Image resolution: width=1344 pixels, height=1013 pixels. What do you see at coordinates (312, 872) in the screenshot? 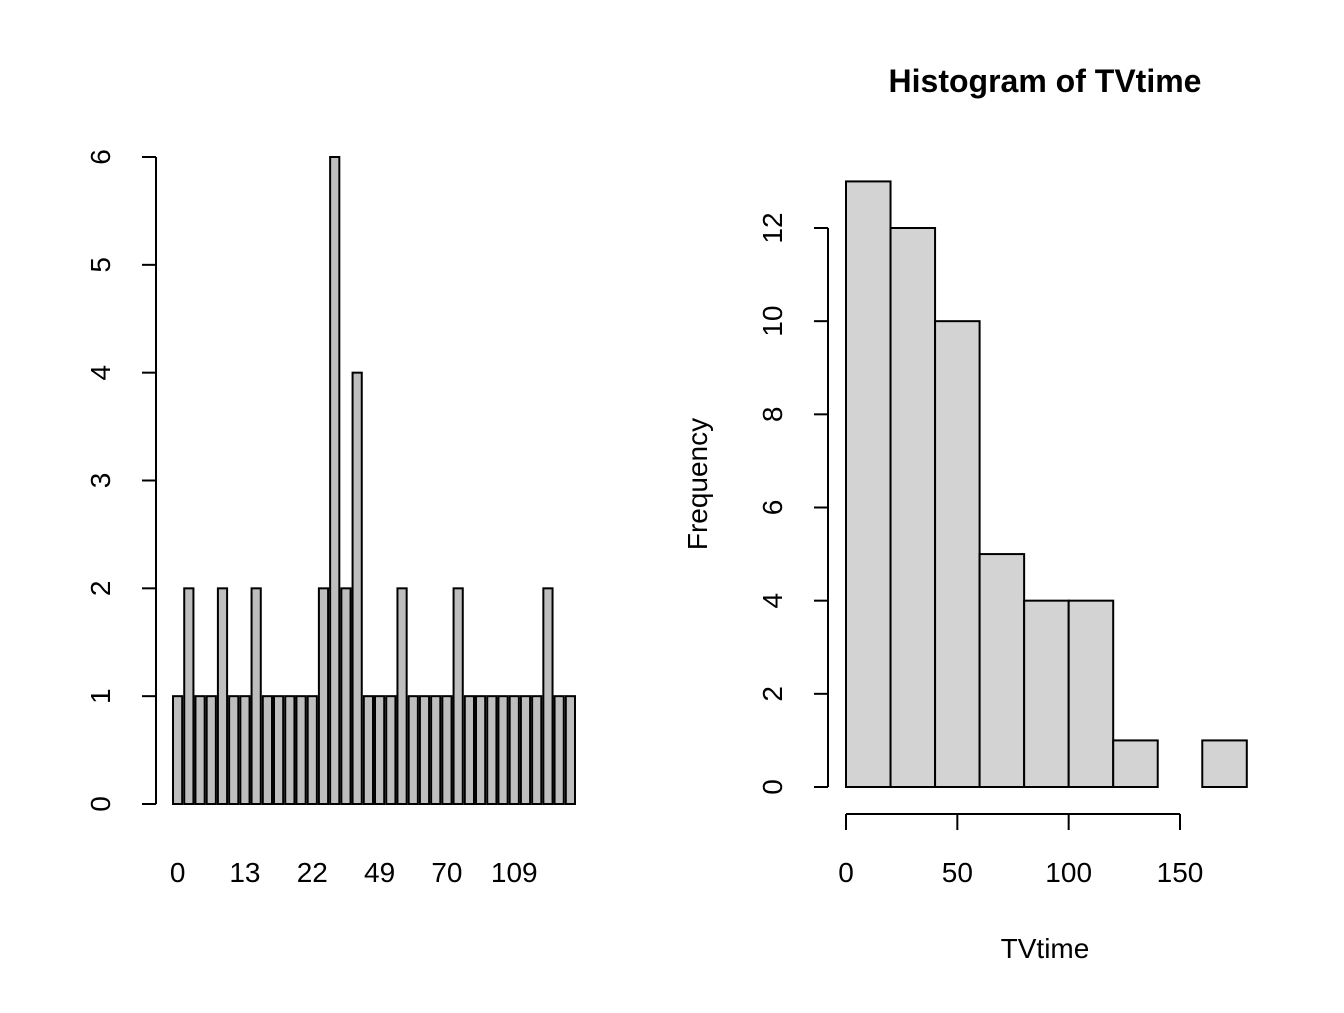
I see `x-tick-label: 22` at bounding box center [312, 872].